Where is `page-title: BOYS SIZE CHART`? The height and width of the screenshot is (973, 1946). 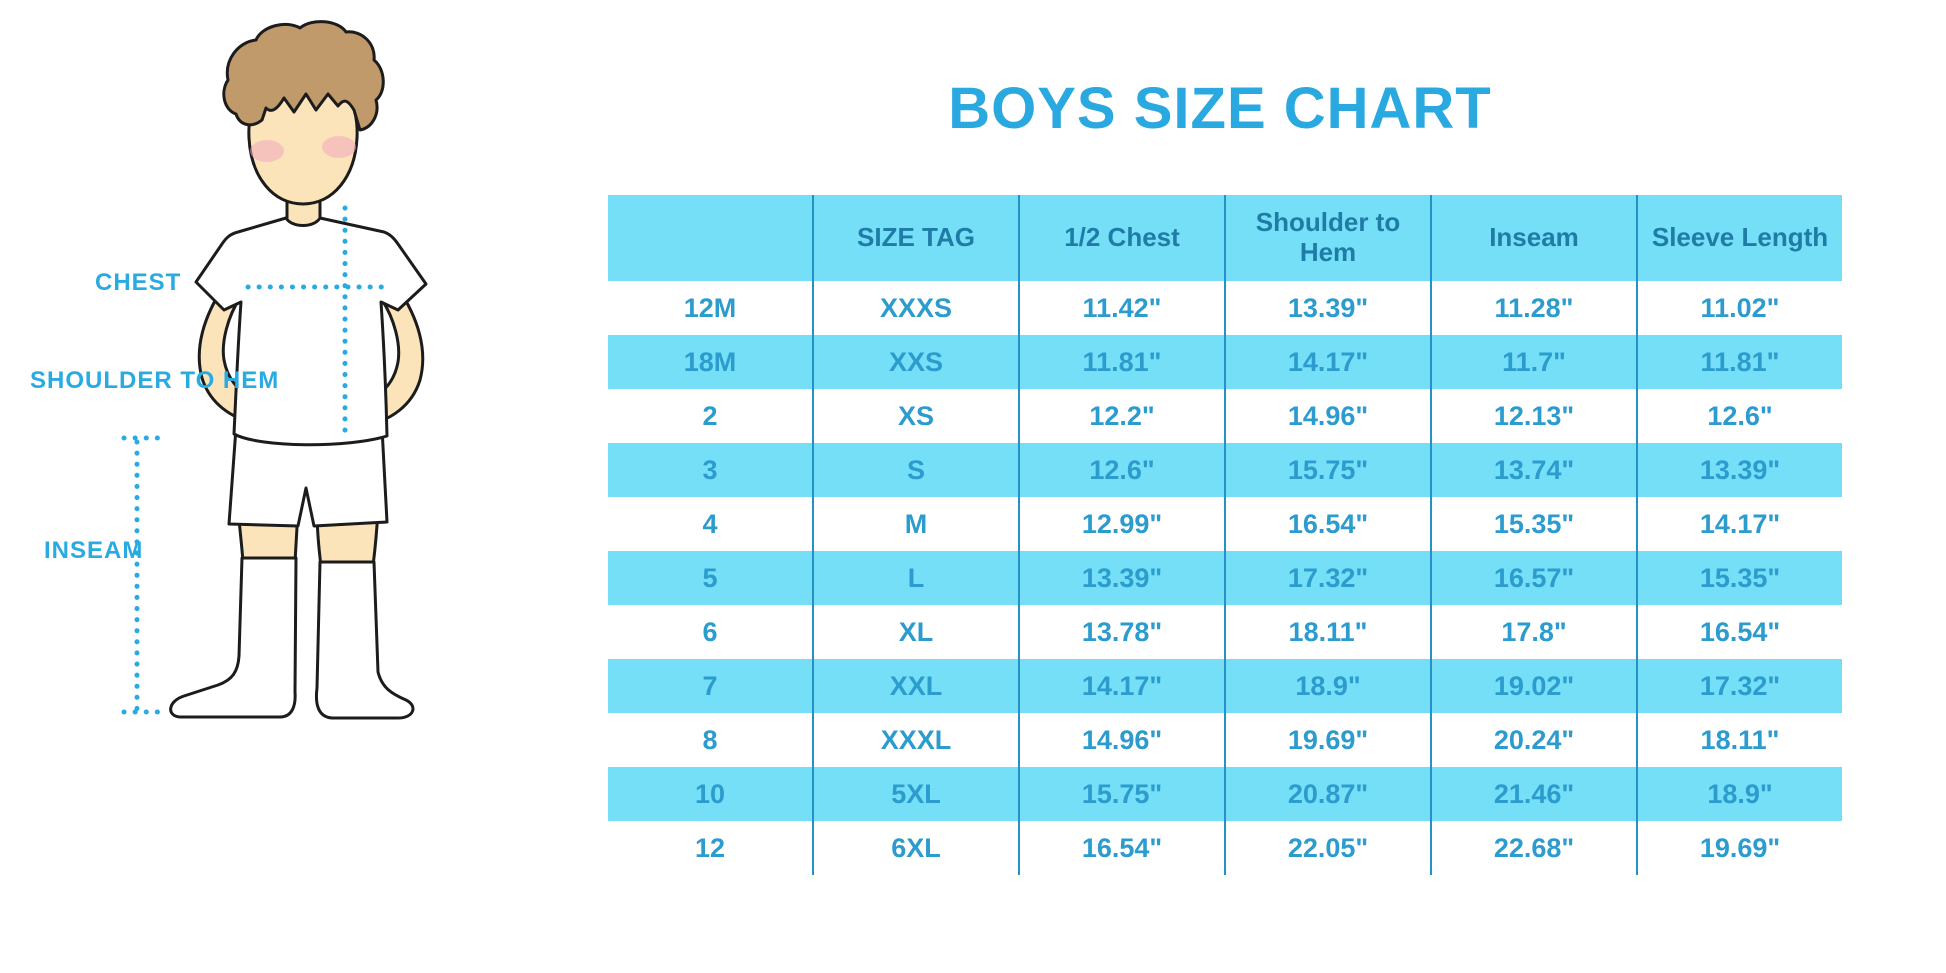 page-title: BOYS SIZE CHART is located at coordinates (1220, 108).